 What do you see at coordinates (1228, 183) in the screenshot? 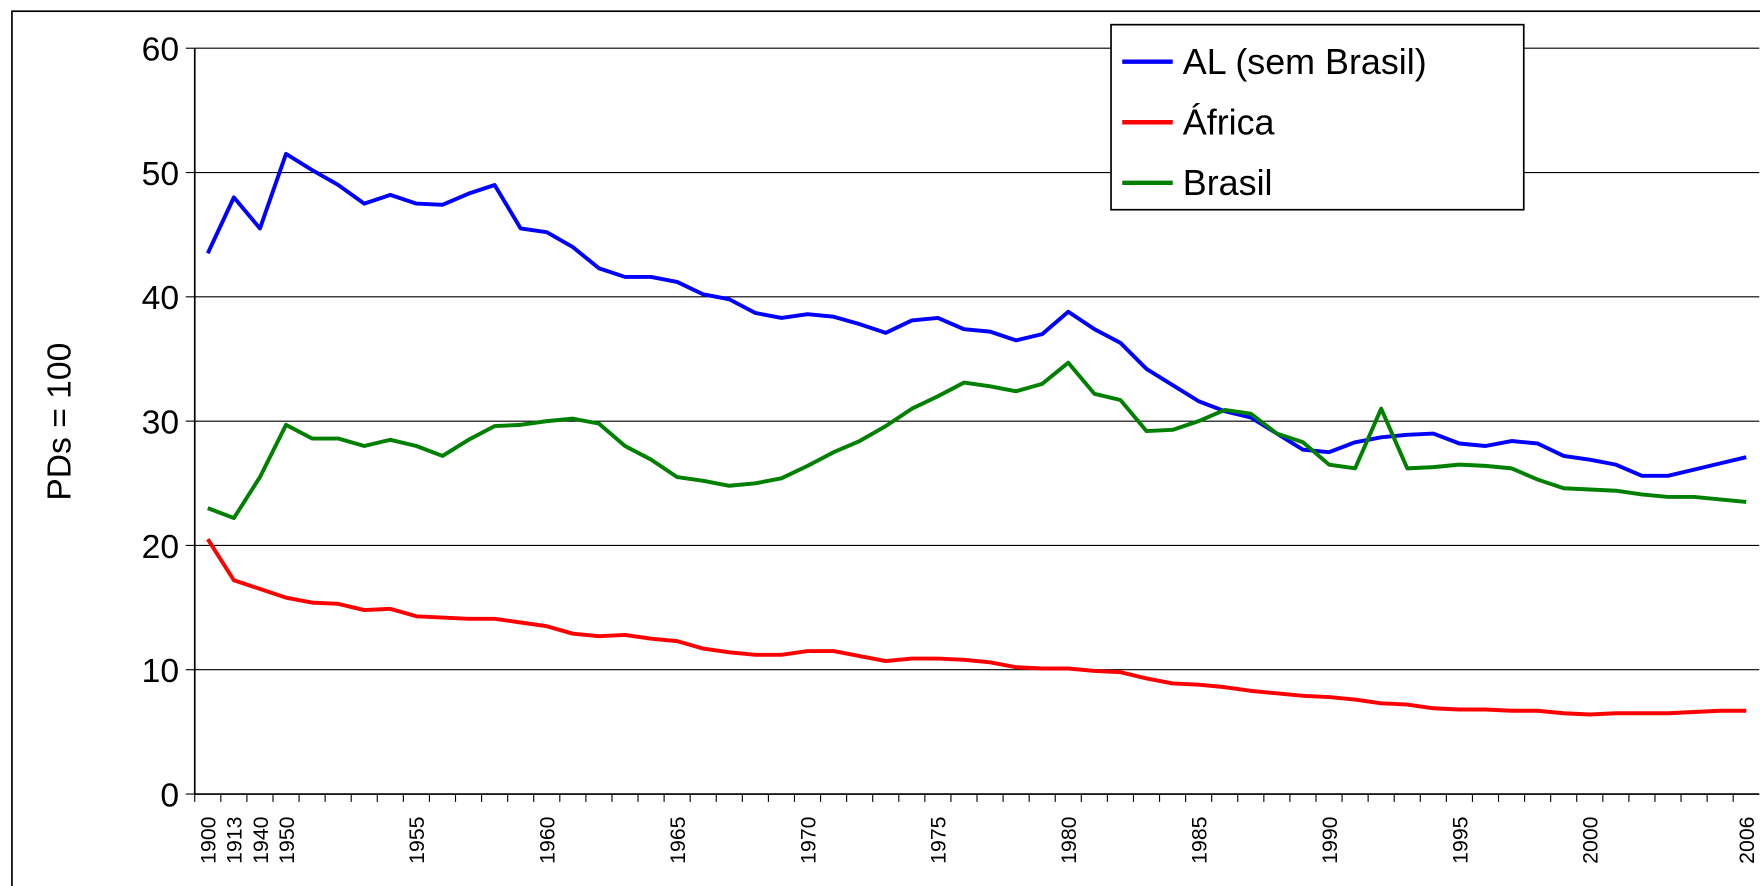
I see `legend-label: Brasil` at bounding box center [1228, 183].